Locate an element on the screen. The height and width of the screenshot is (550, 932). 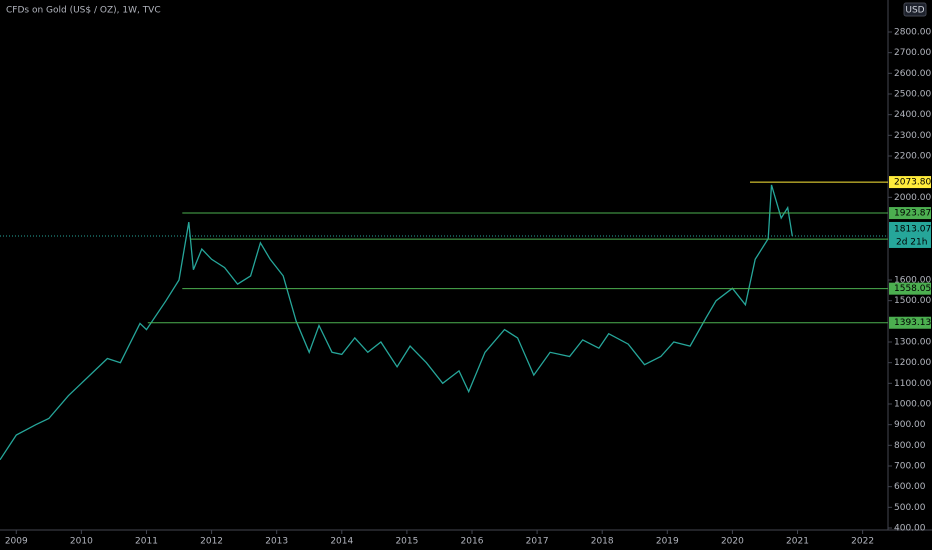
countdown-label: 2d 21h is located at coordinates (911, 242).